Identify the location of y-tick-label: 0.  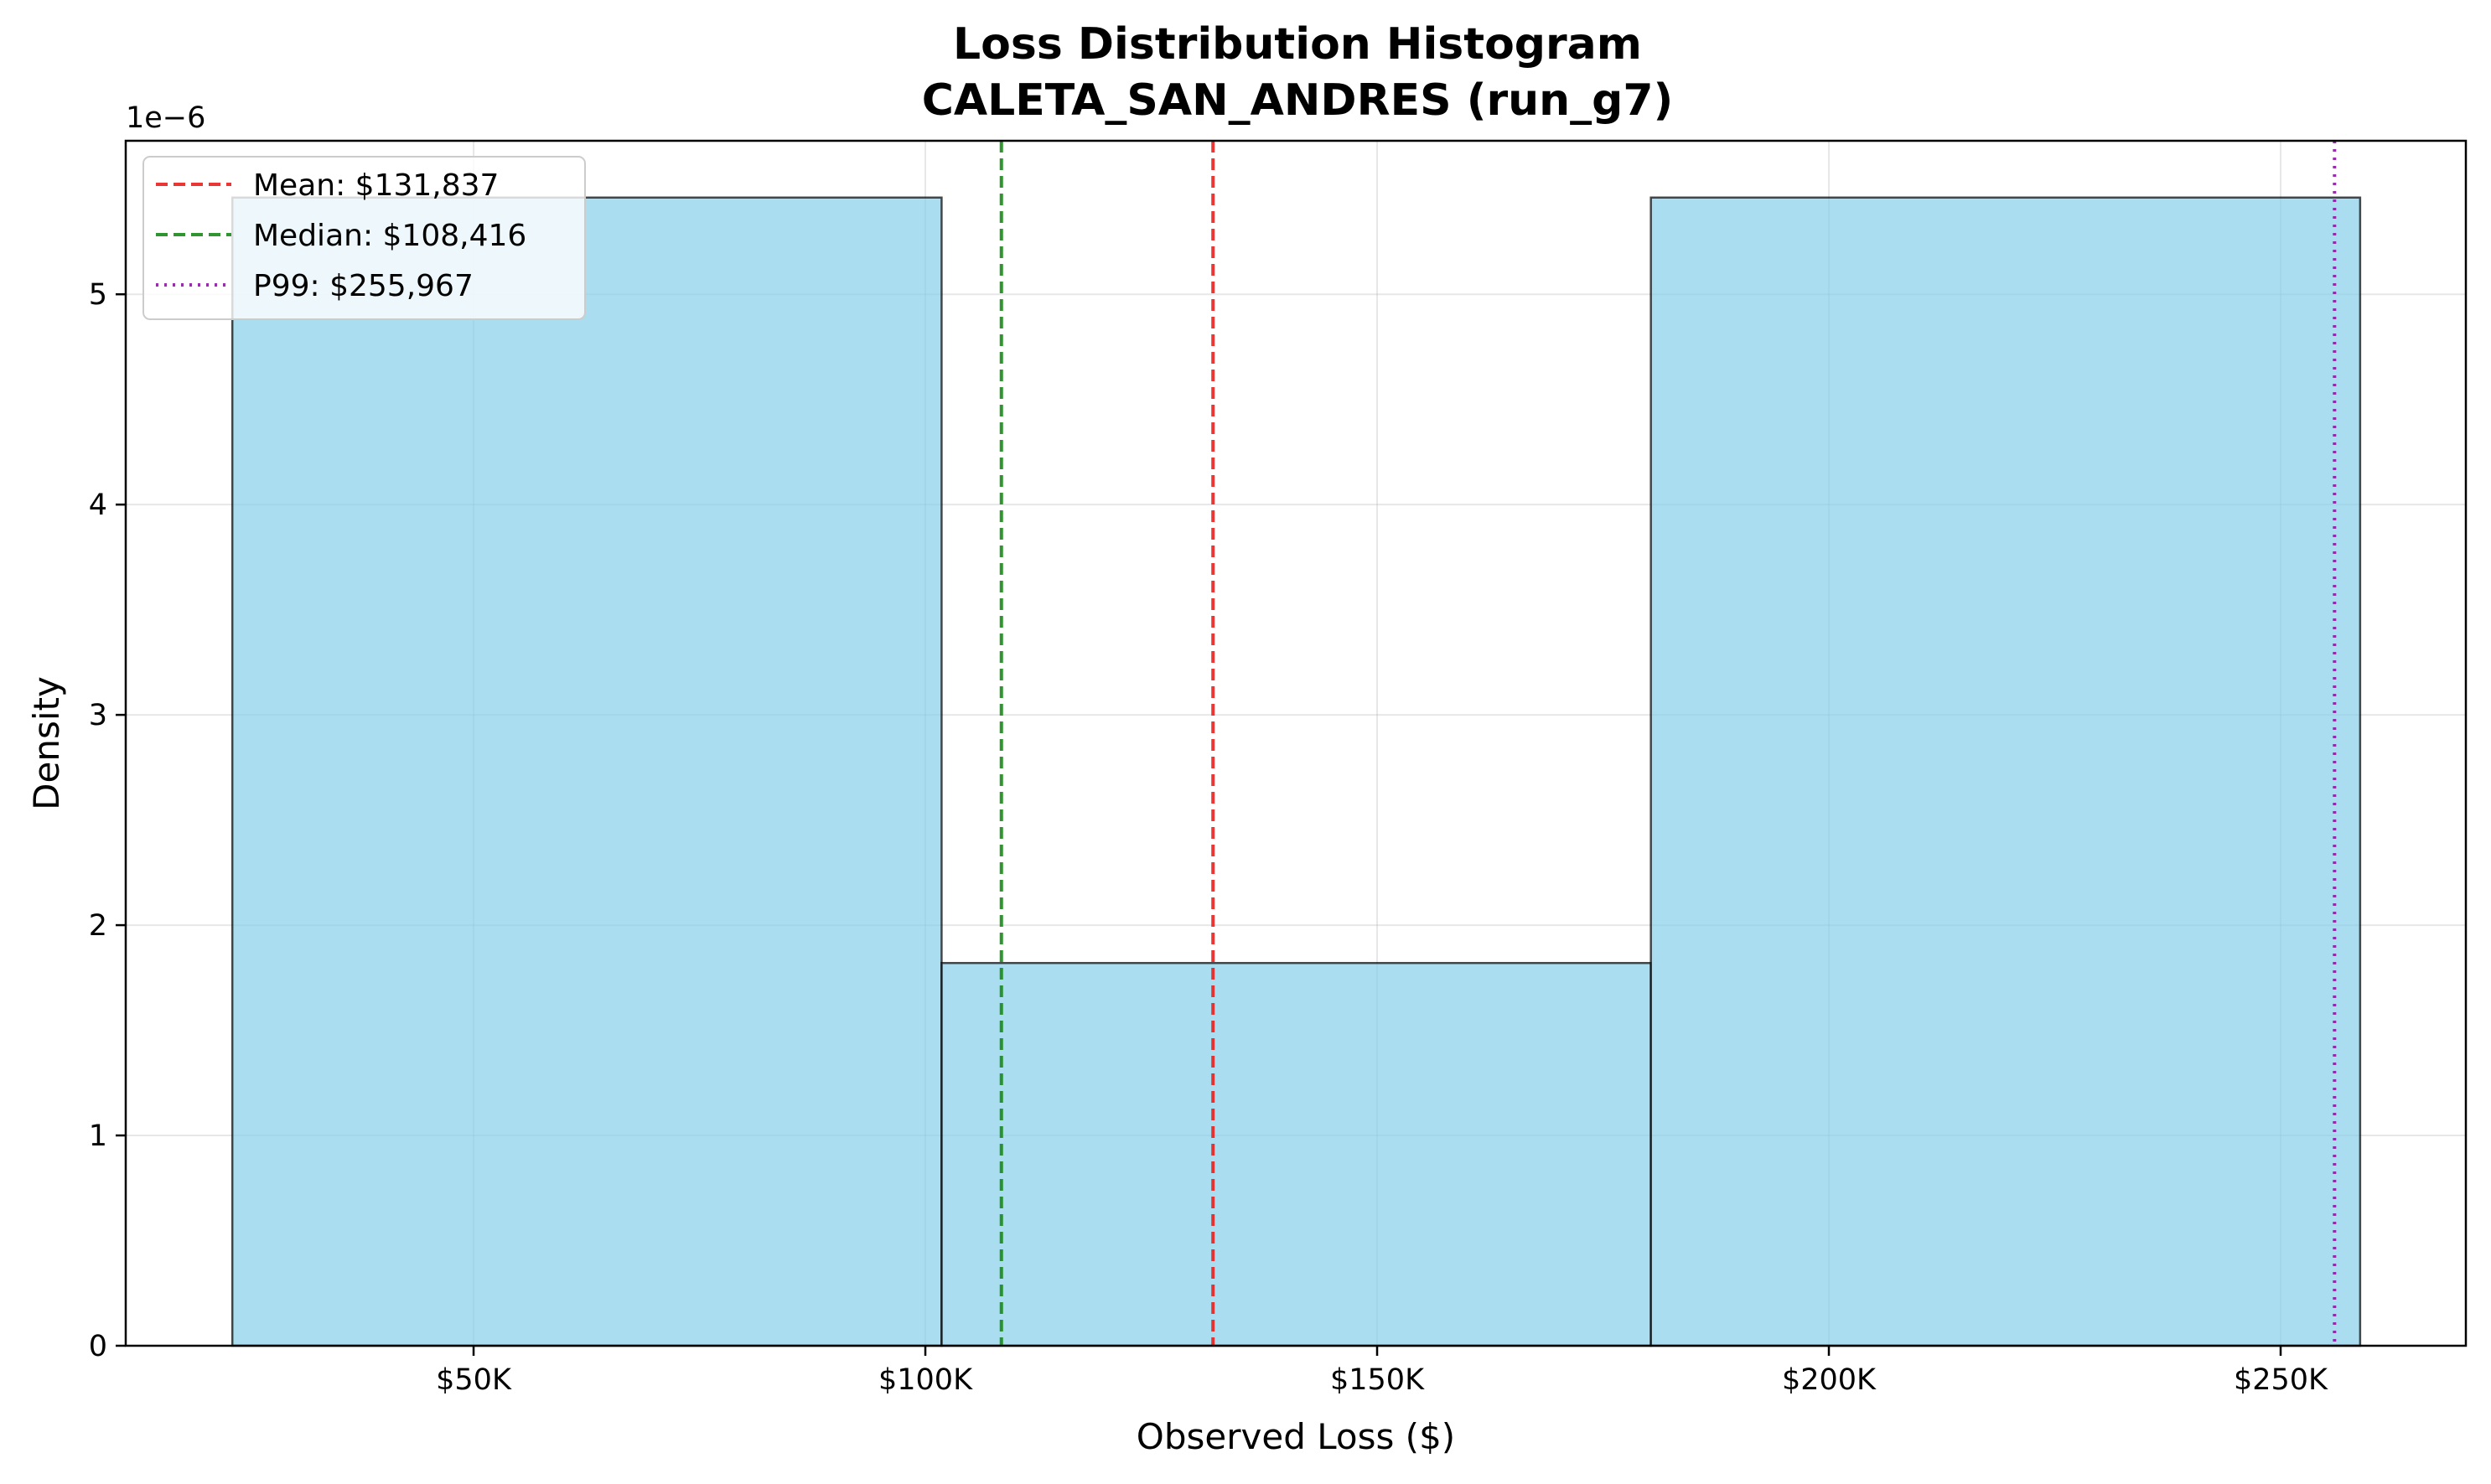
(98, 1346).